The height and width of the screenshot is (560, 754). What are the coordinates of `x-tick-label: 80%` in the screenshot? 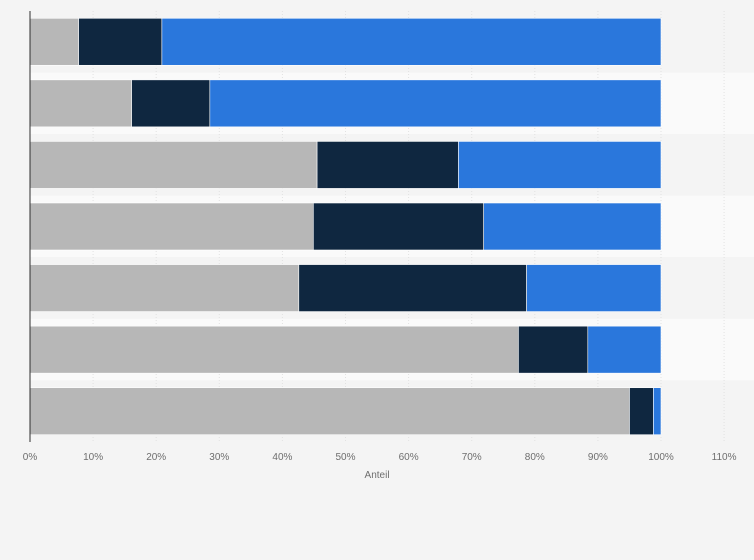 It's located at (535, 457).